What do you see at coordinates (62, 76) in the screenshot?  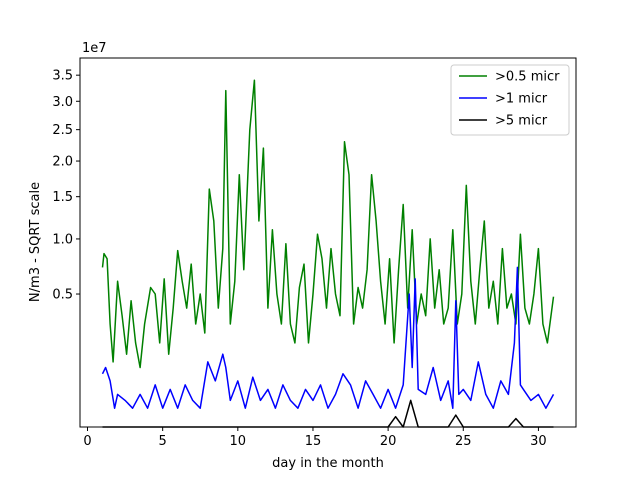 I see `y-tick-label: 3.5` at bounding box center [62, 76].